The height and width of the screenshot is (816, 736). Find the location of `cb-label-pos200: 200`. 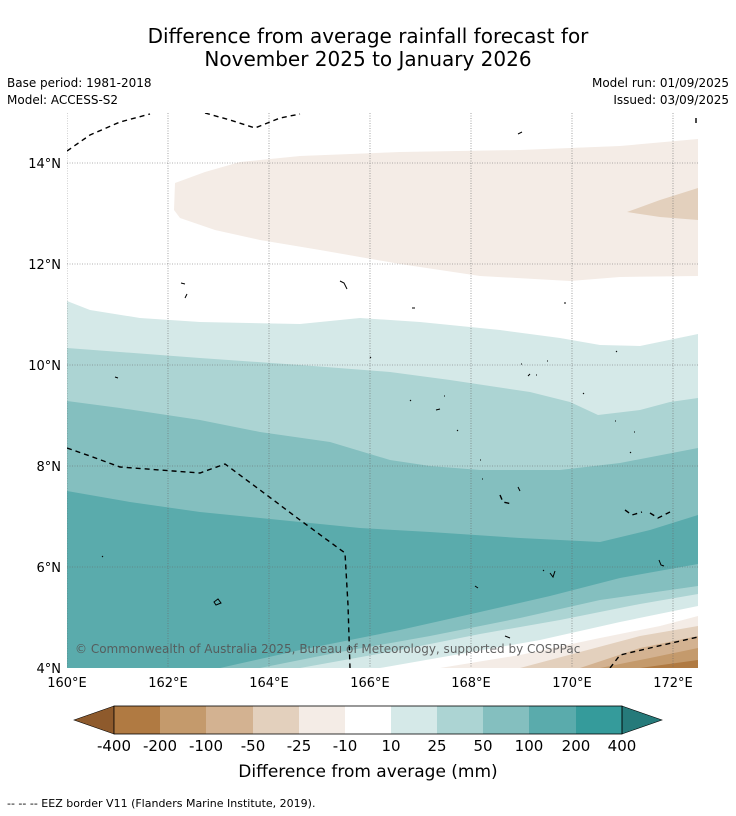

cb-label-pos200: 200 is located at coordinates (576, 746).